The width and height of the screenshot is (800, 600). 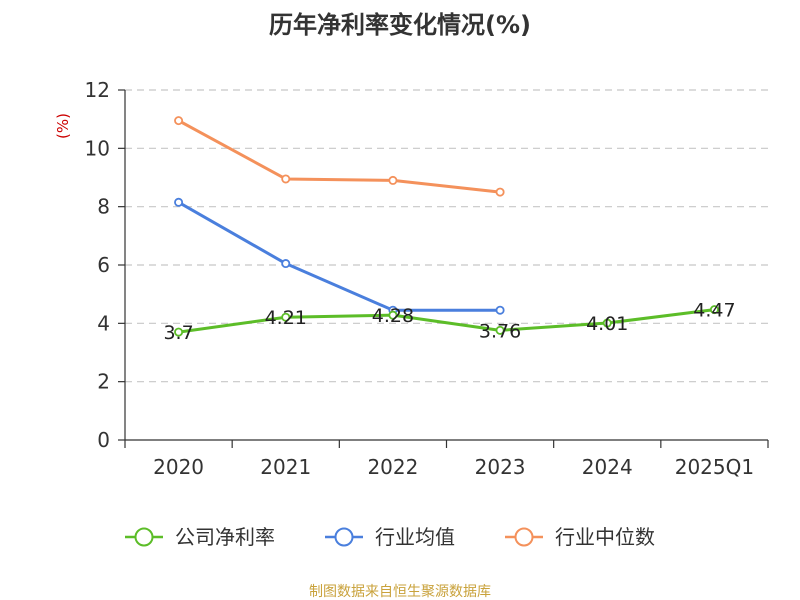 I want to click on x-tick-label: 2020, so click(x=178, y=467).